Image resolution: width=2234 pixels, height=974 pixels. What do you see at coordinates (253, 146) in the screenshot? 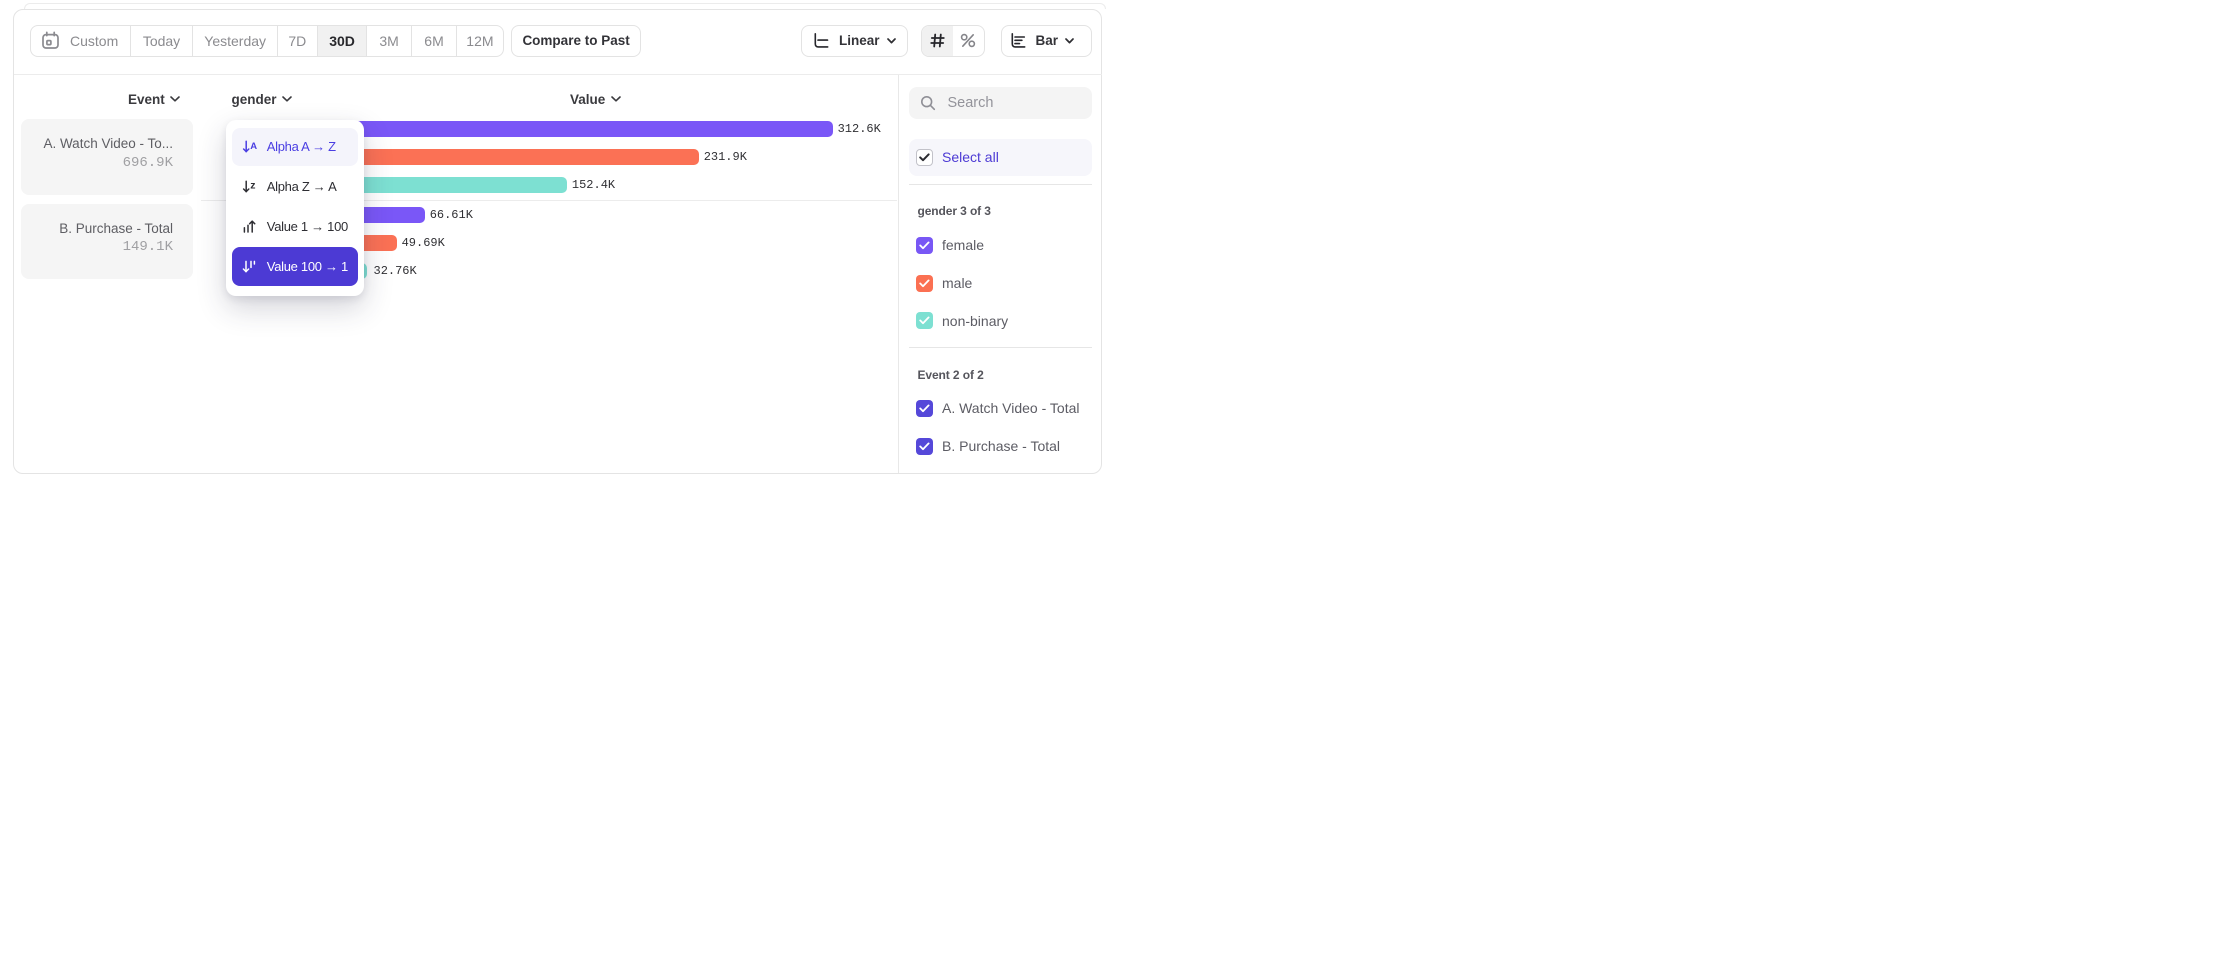
I see `svg-text: A` at bounding box center [253, 146].